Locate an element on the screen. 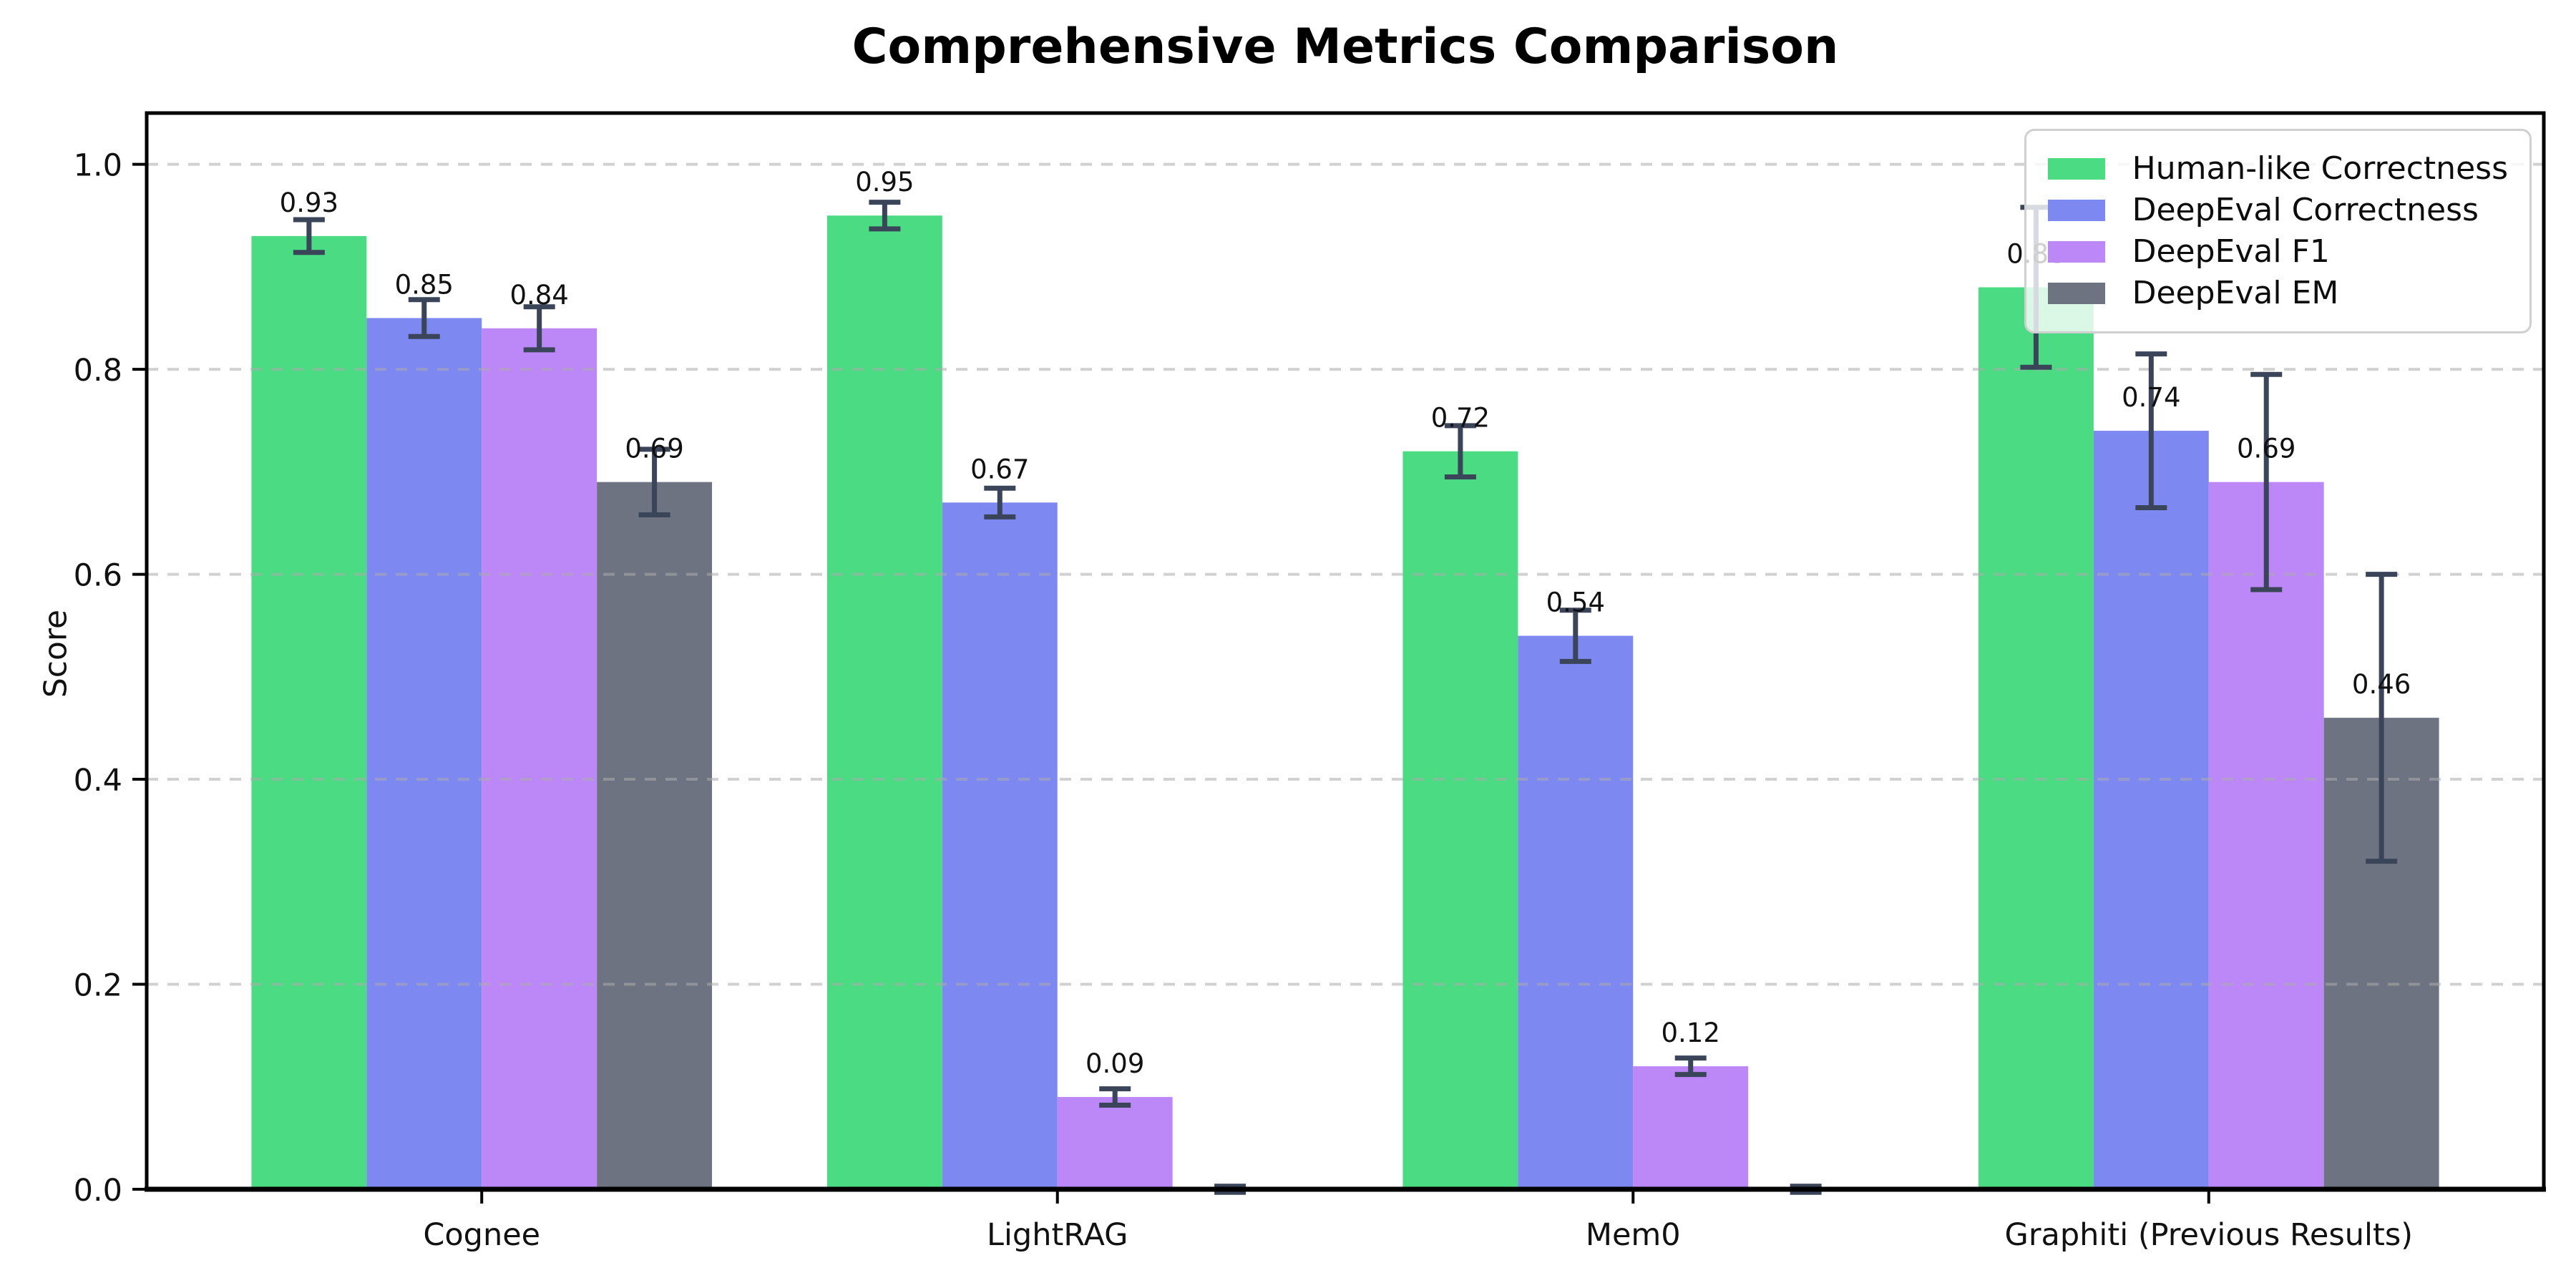 The image size is (2576, 1288). legend-label-deepeval-correctness: DeepEval Correctness is located at coordinates (2305, 210).